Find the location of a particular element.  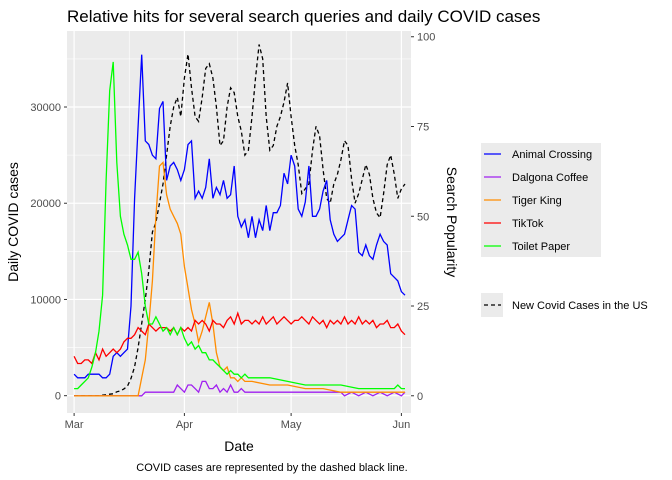

y-tick-label: 30000 is located at coordinates (45, 108).